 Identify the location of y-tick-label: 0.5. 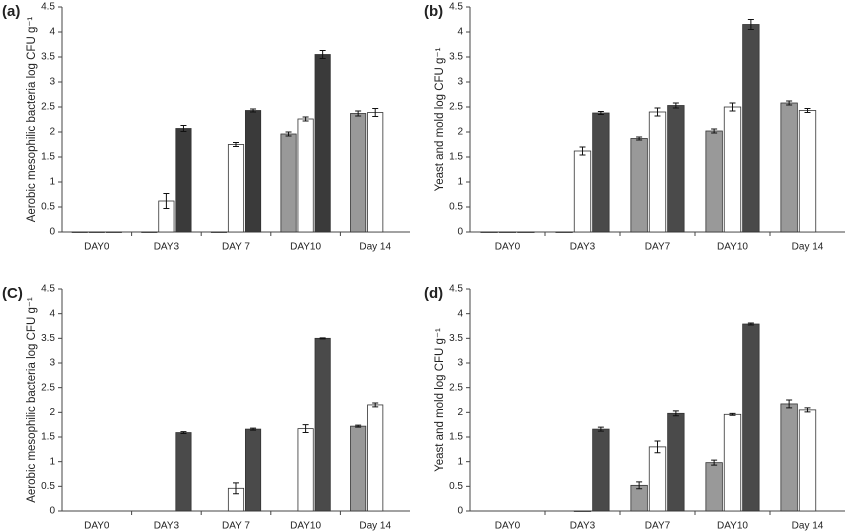
(456, 486).